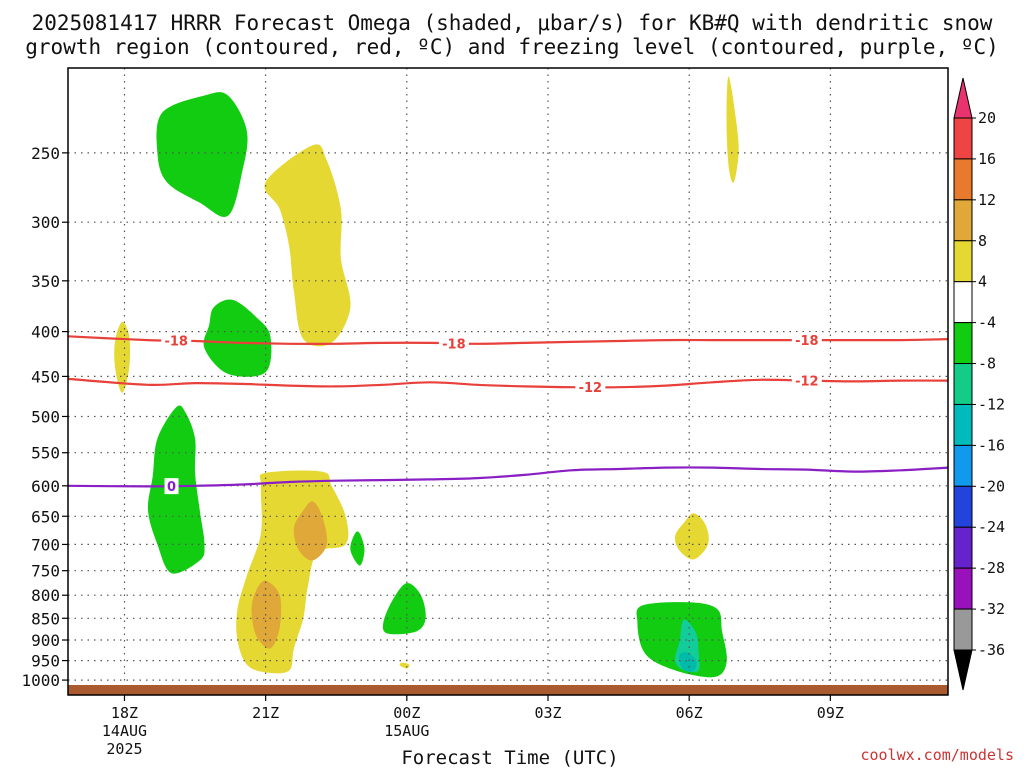 The width and height of the screenshot is (1024, 768). What do you see at coordinates (987, 200) in the screenshot?
I see `colorbar-label-2: 12` at bounding box center [987, 200].